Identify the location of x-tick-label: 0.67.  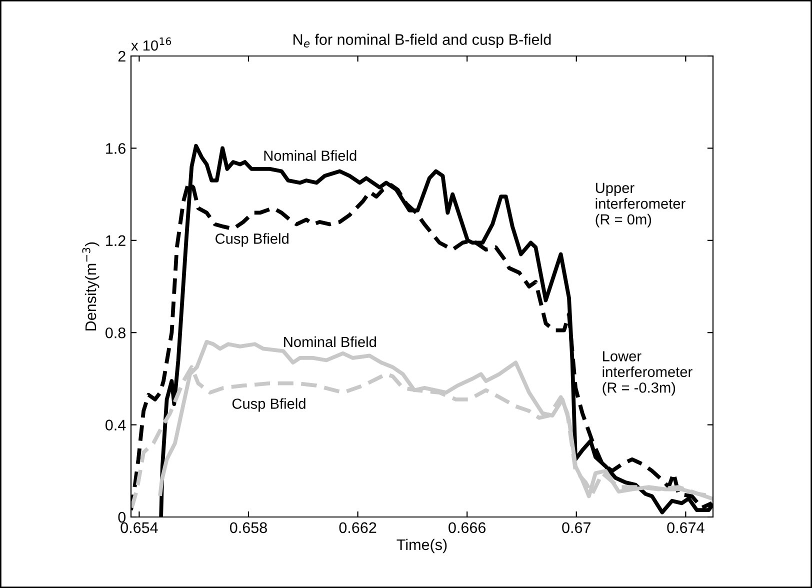
(576, 528).